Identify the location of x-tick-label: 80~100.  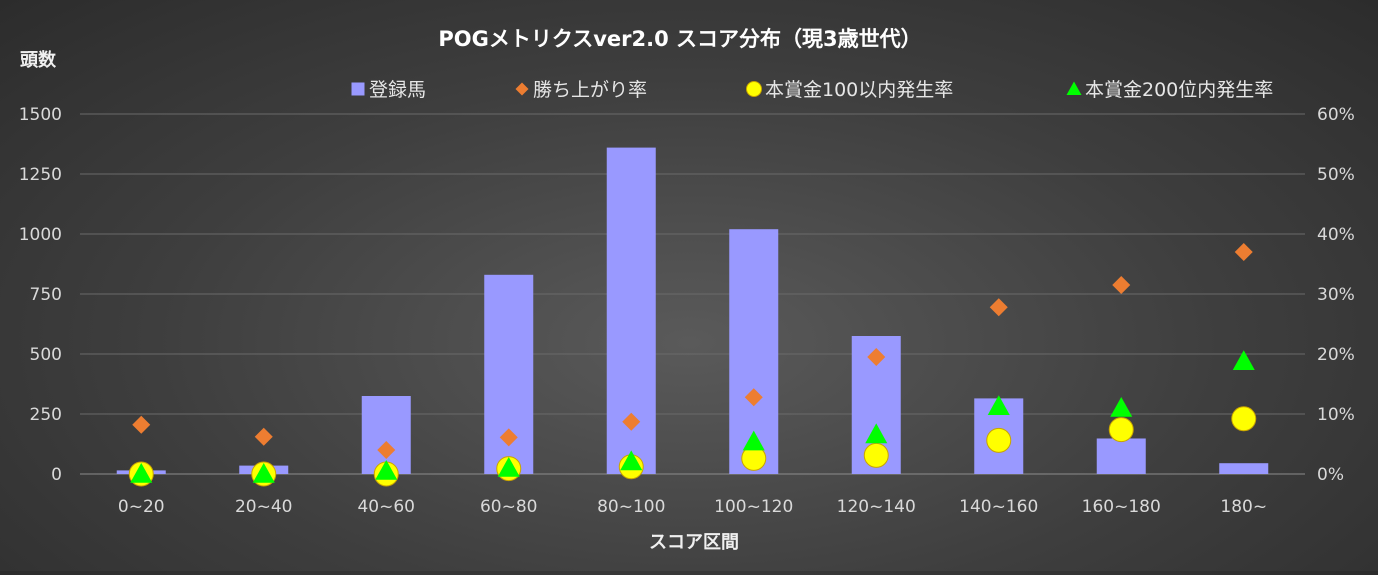
(631, 507).